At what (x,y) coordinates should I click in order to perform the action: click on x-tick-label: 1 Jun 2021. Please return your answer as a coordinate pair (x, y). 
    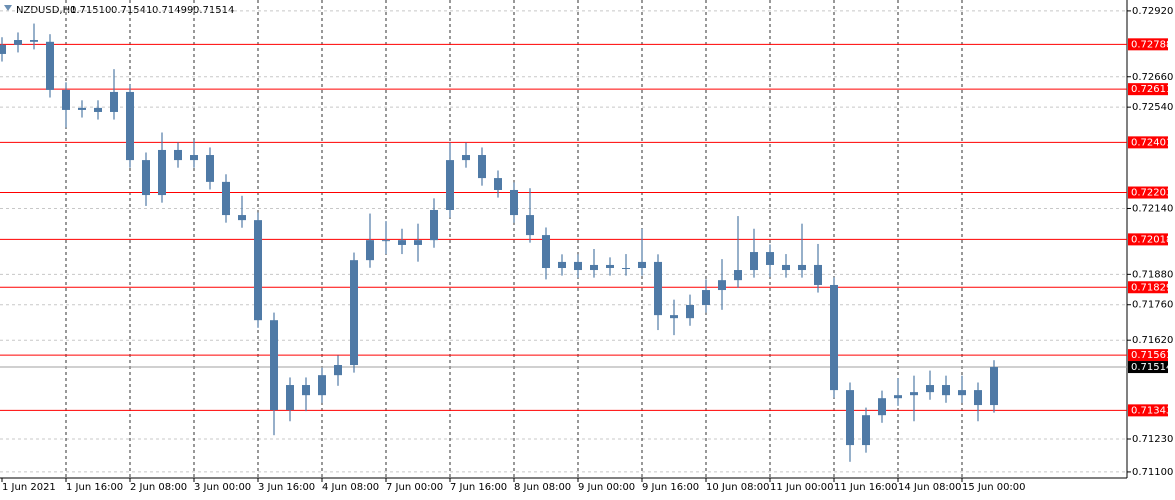
    Looking at the image, I should click on (29, 487).